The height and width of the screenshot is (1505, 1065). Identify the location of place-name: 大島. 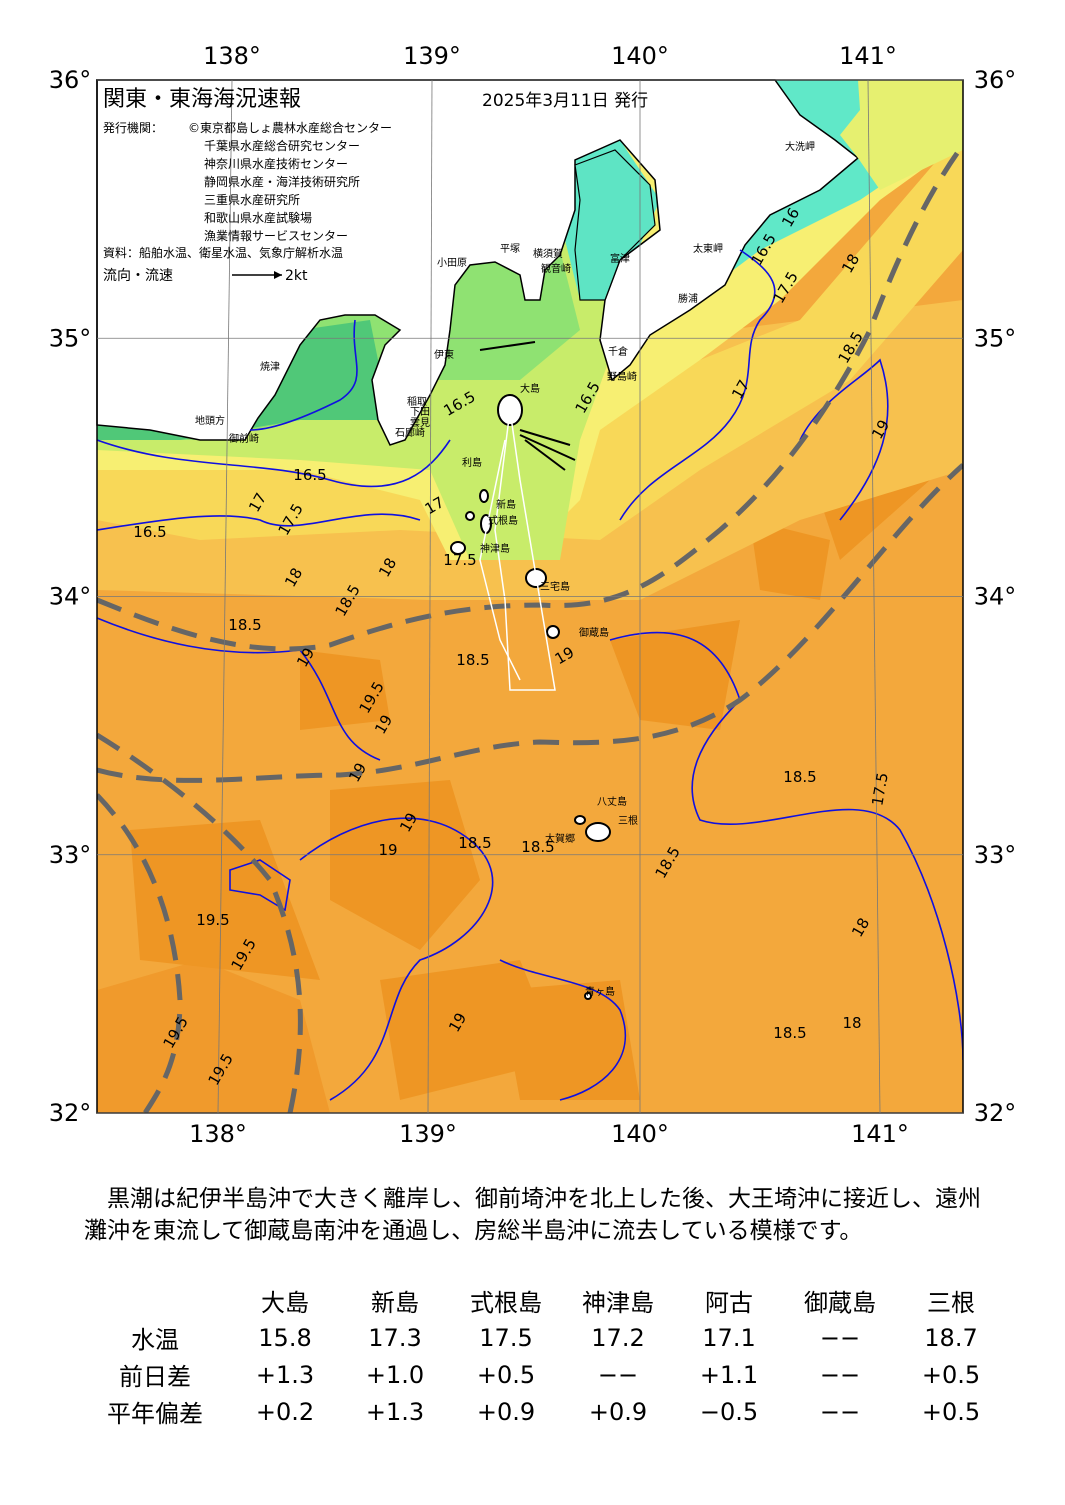
(530, 388).